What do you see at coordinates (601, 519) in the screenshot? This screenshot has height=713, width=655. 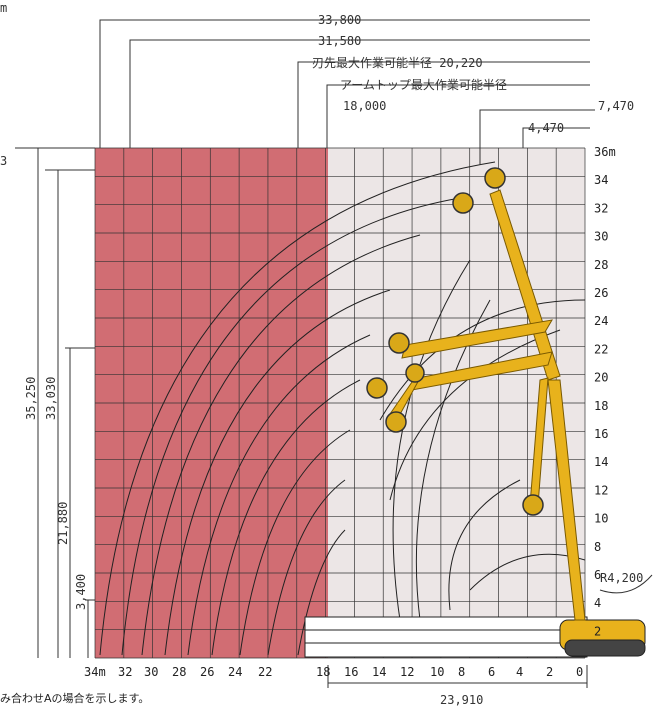 I see `height-tick-label: 10` at bounding box center [601, 519].